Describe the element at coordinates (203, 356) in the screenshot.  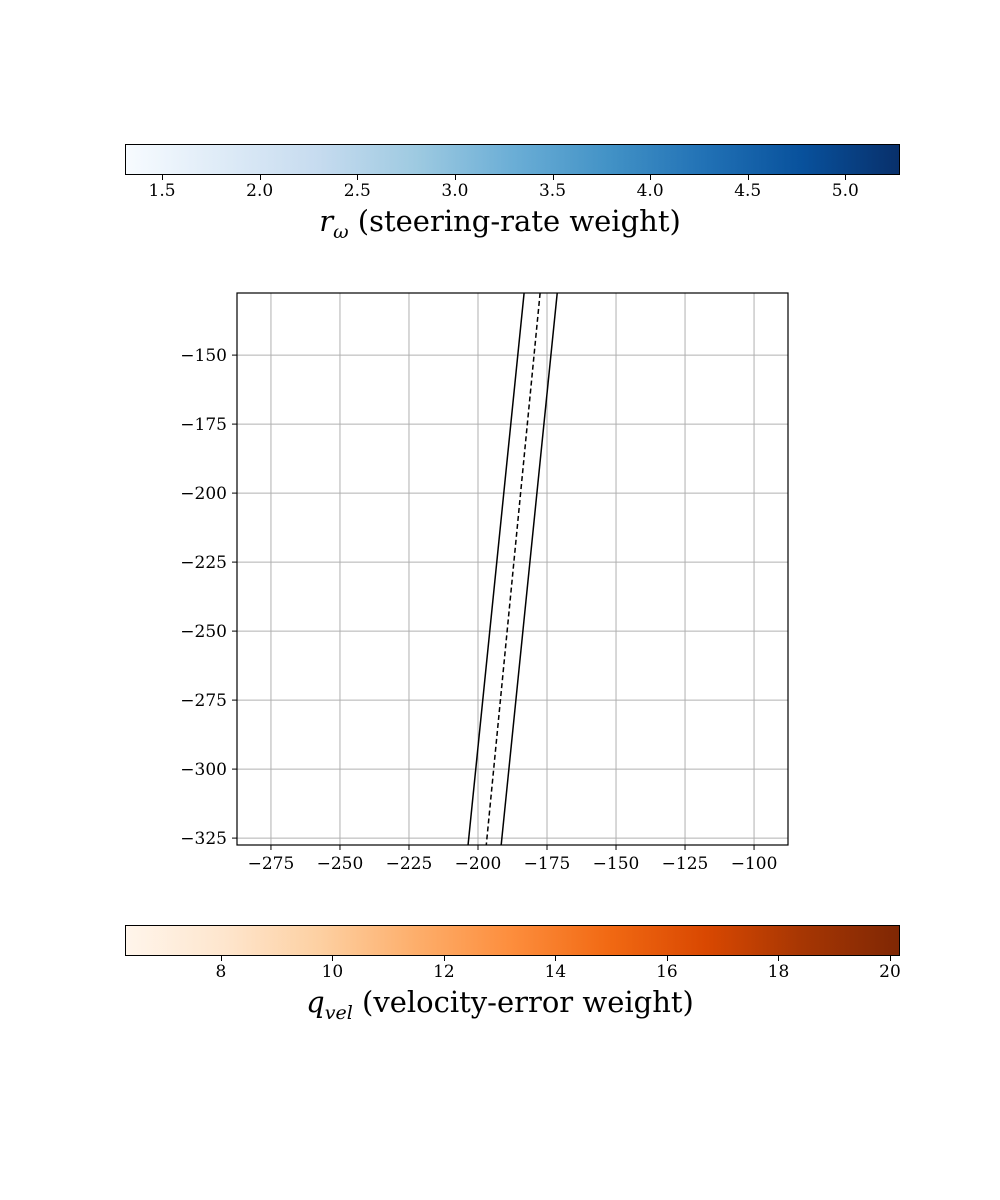
I see `y-tick-label: −150` at that location.